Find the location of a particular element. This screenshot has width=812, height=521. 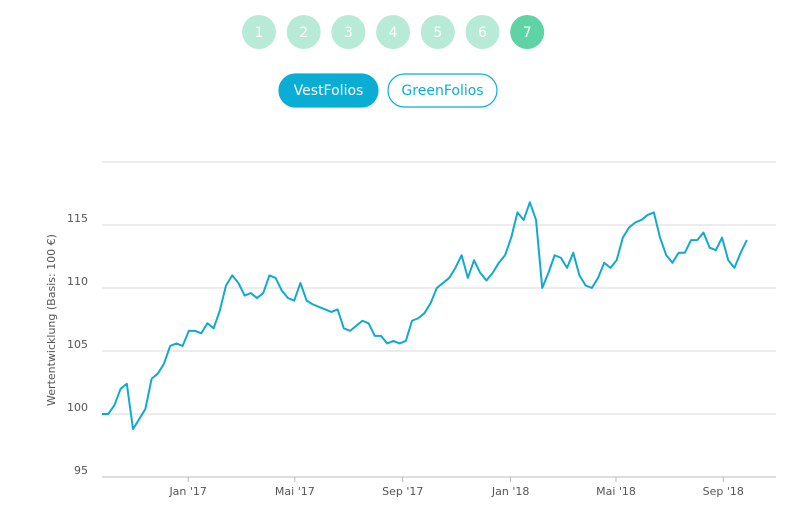

tab-label: VestFolios is located at coordinates (329, 91).